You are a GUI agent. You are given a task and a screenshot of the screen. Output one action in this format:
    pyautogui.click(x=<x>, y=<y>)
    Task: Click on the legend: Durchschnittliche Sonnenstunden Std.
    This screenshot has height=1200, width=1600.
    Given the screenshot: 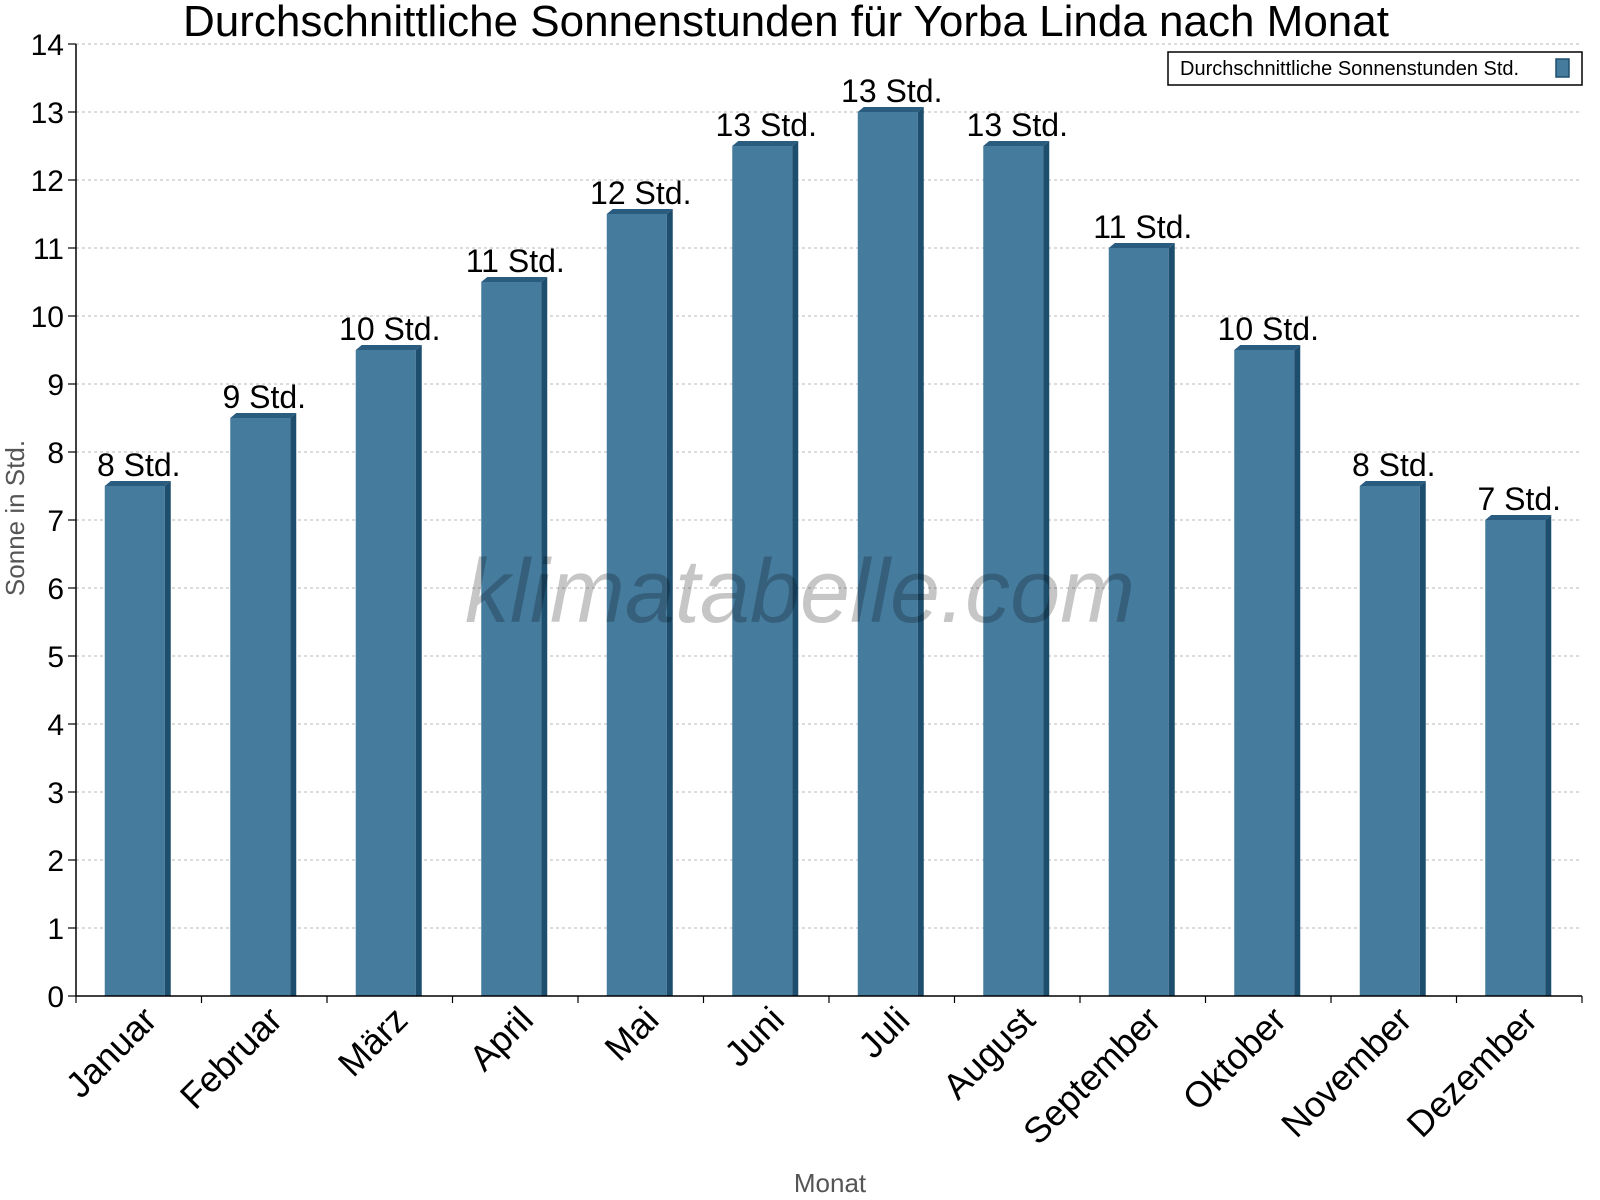 What is the action you would take?
    pyautogui.click(x=1375, y=68)
    